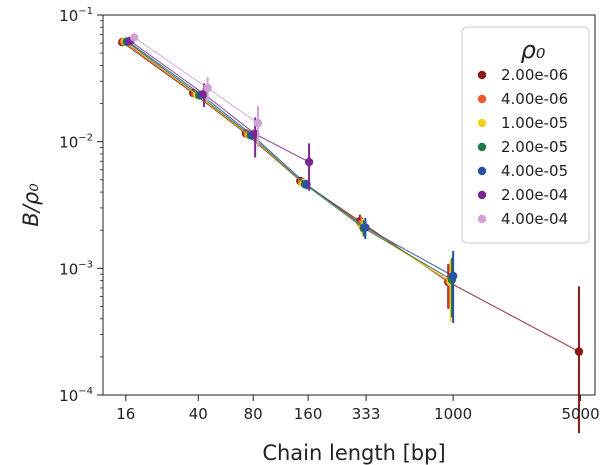  I want to click on x-tick-label: 333, so click(366, 414).